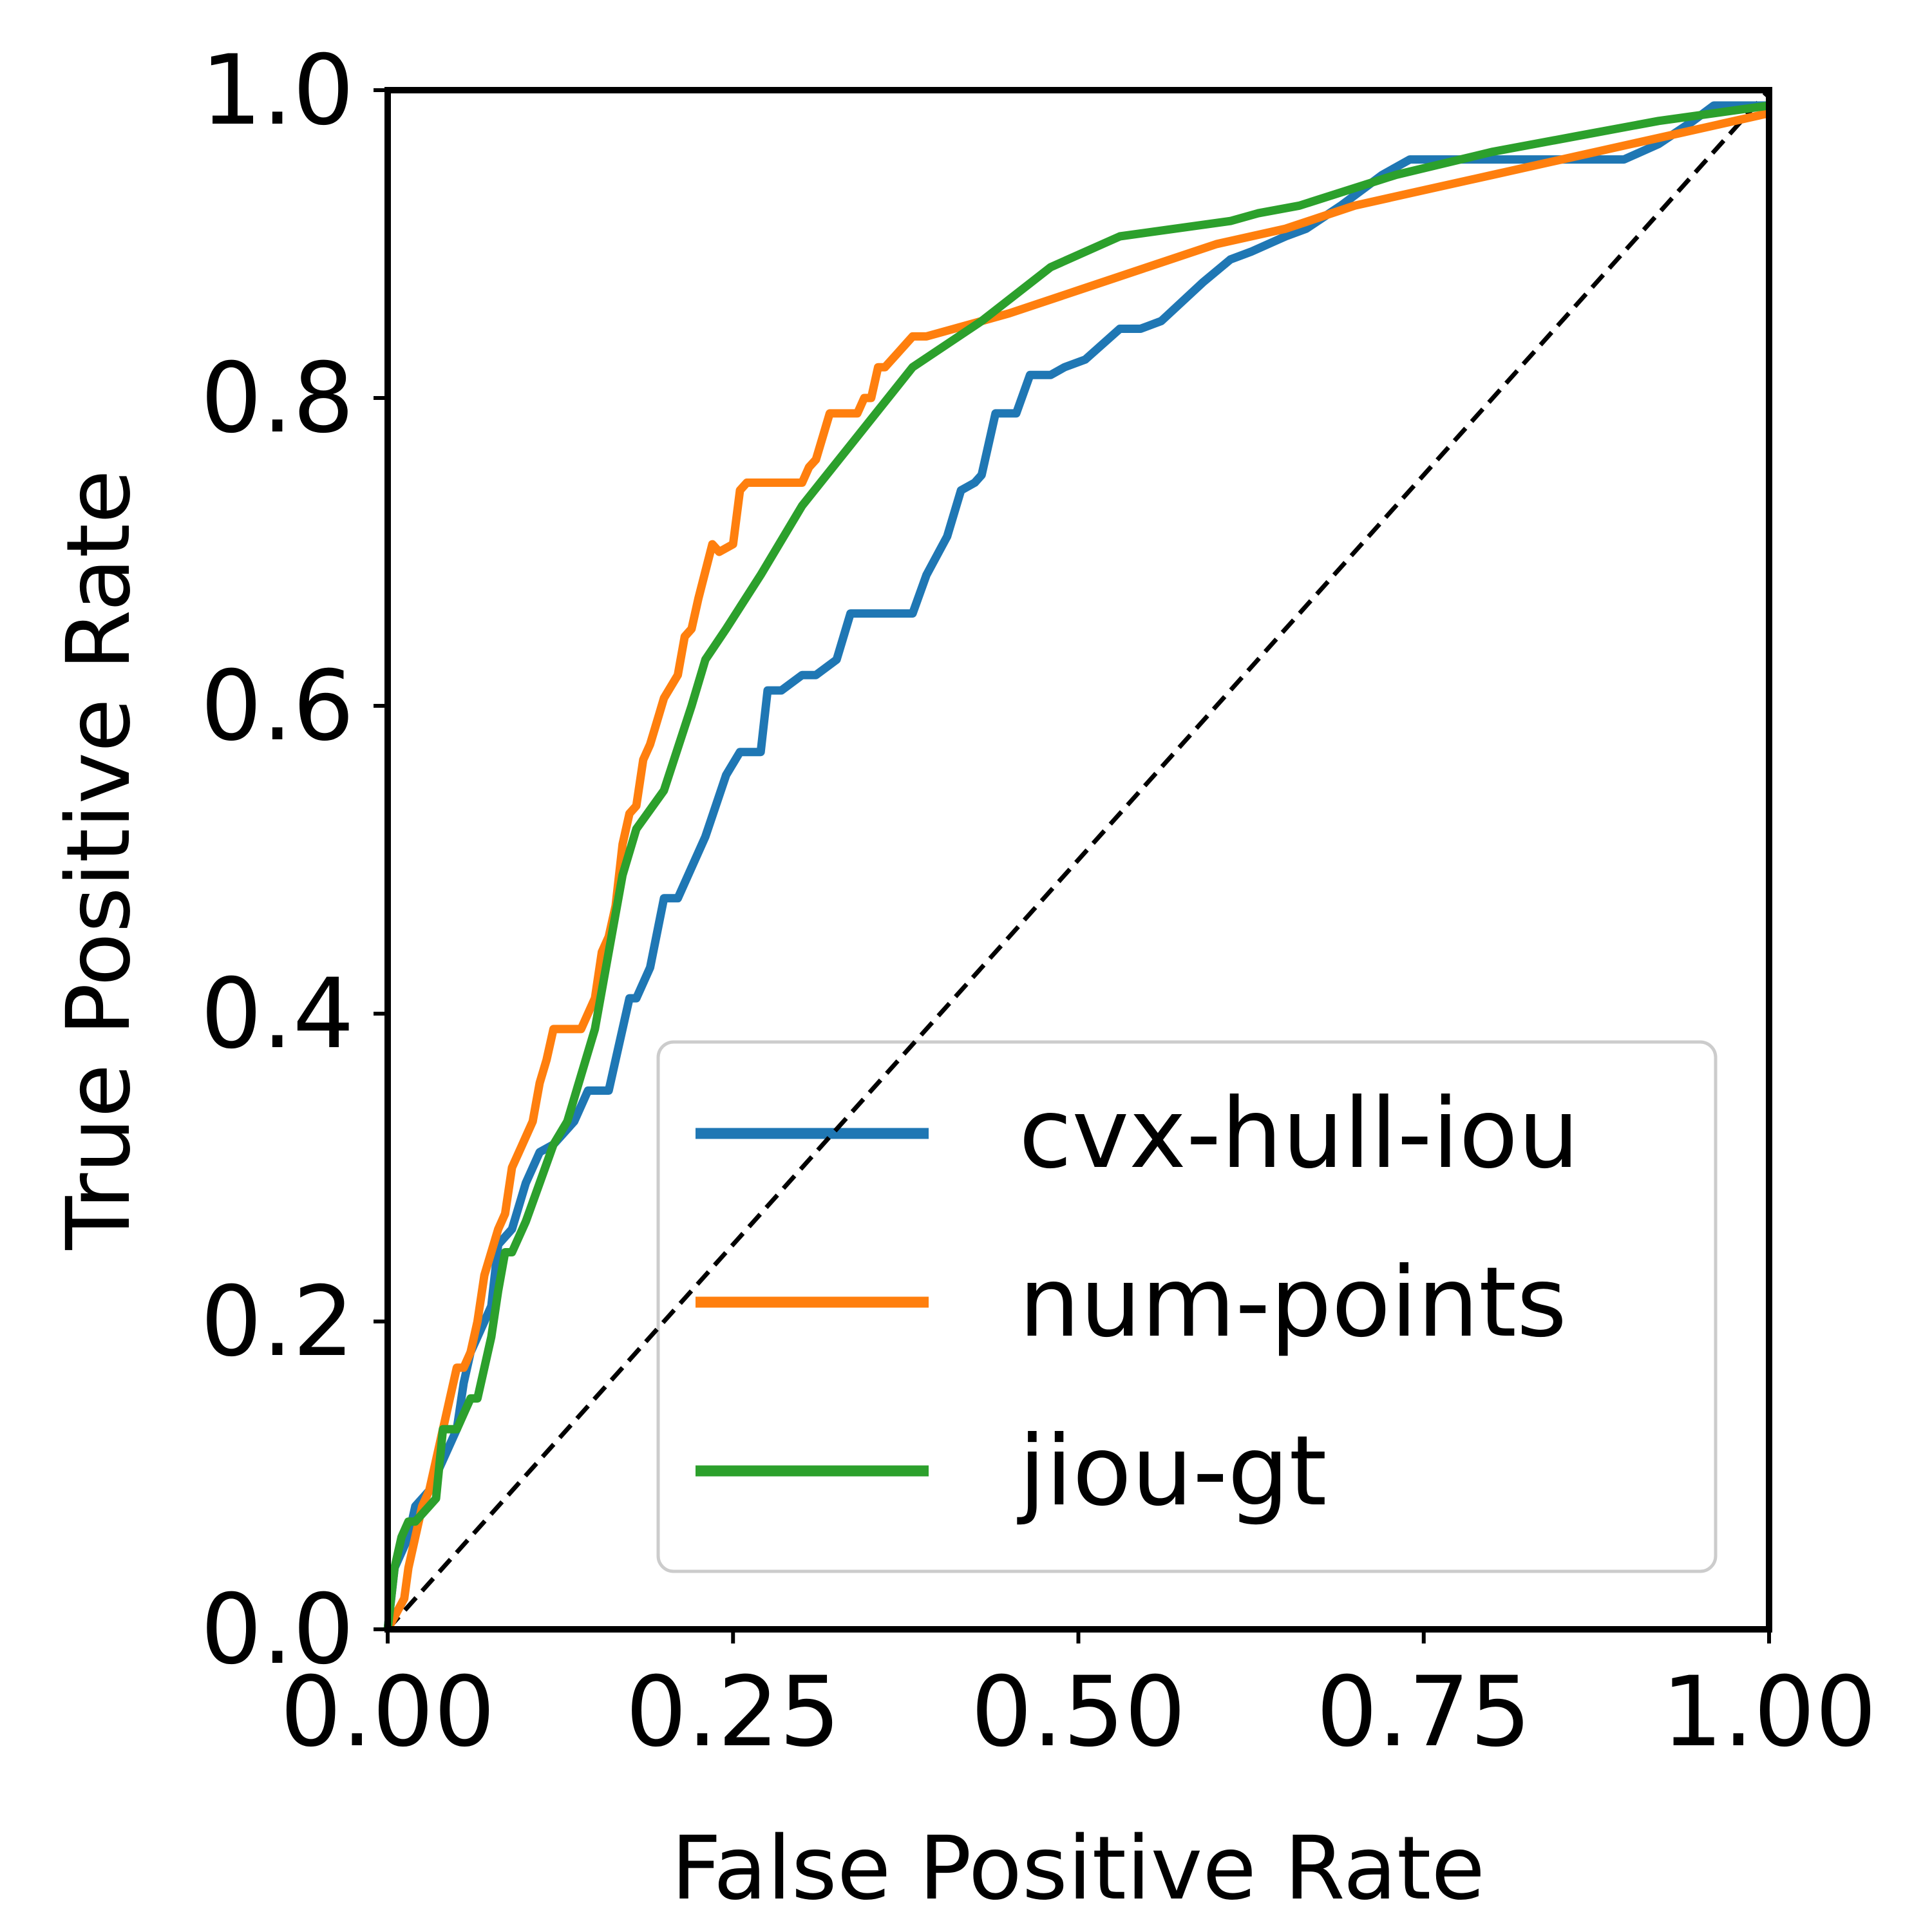 The image size is (1932, 1932). I want to click on legend-label: cvx-hull-iou, so click(1299, 1134).